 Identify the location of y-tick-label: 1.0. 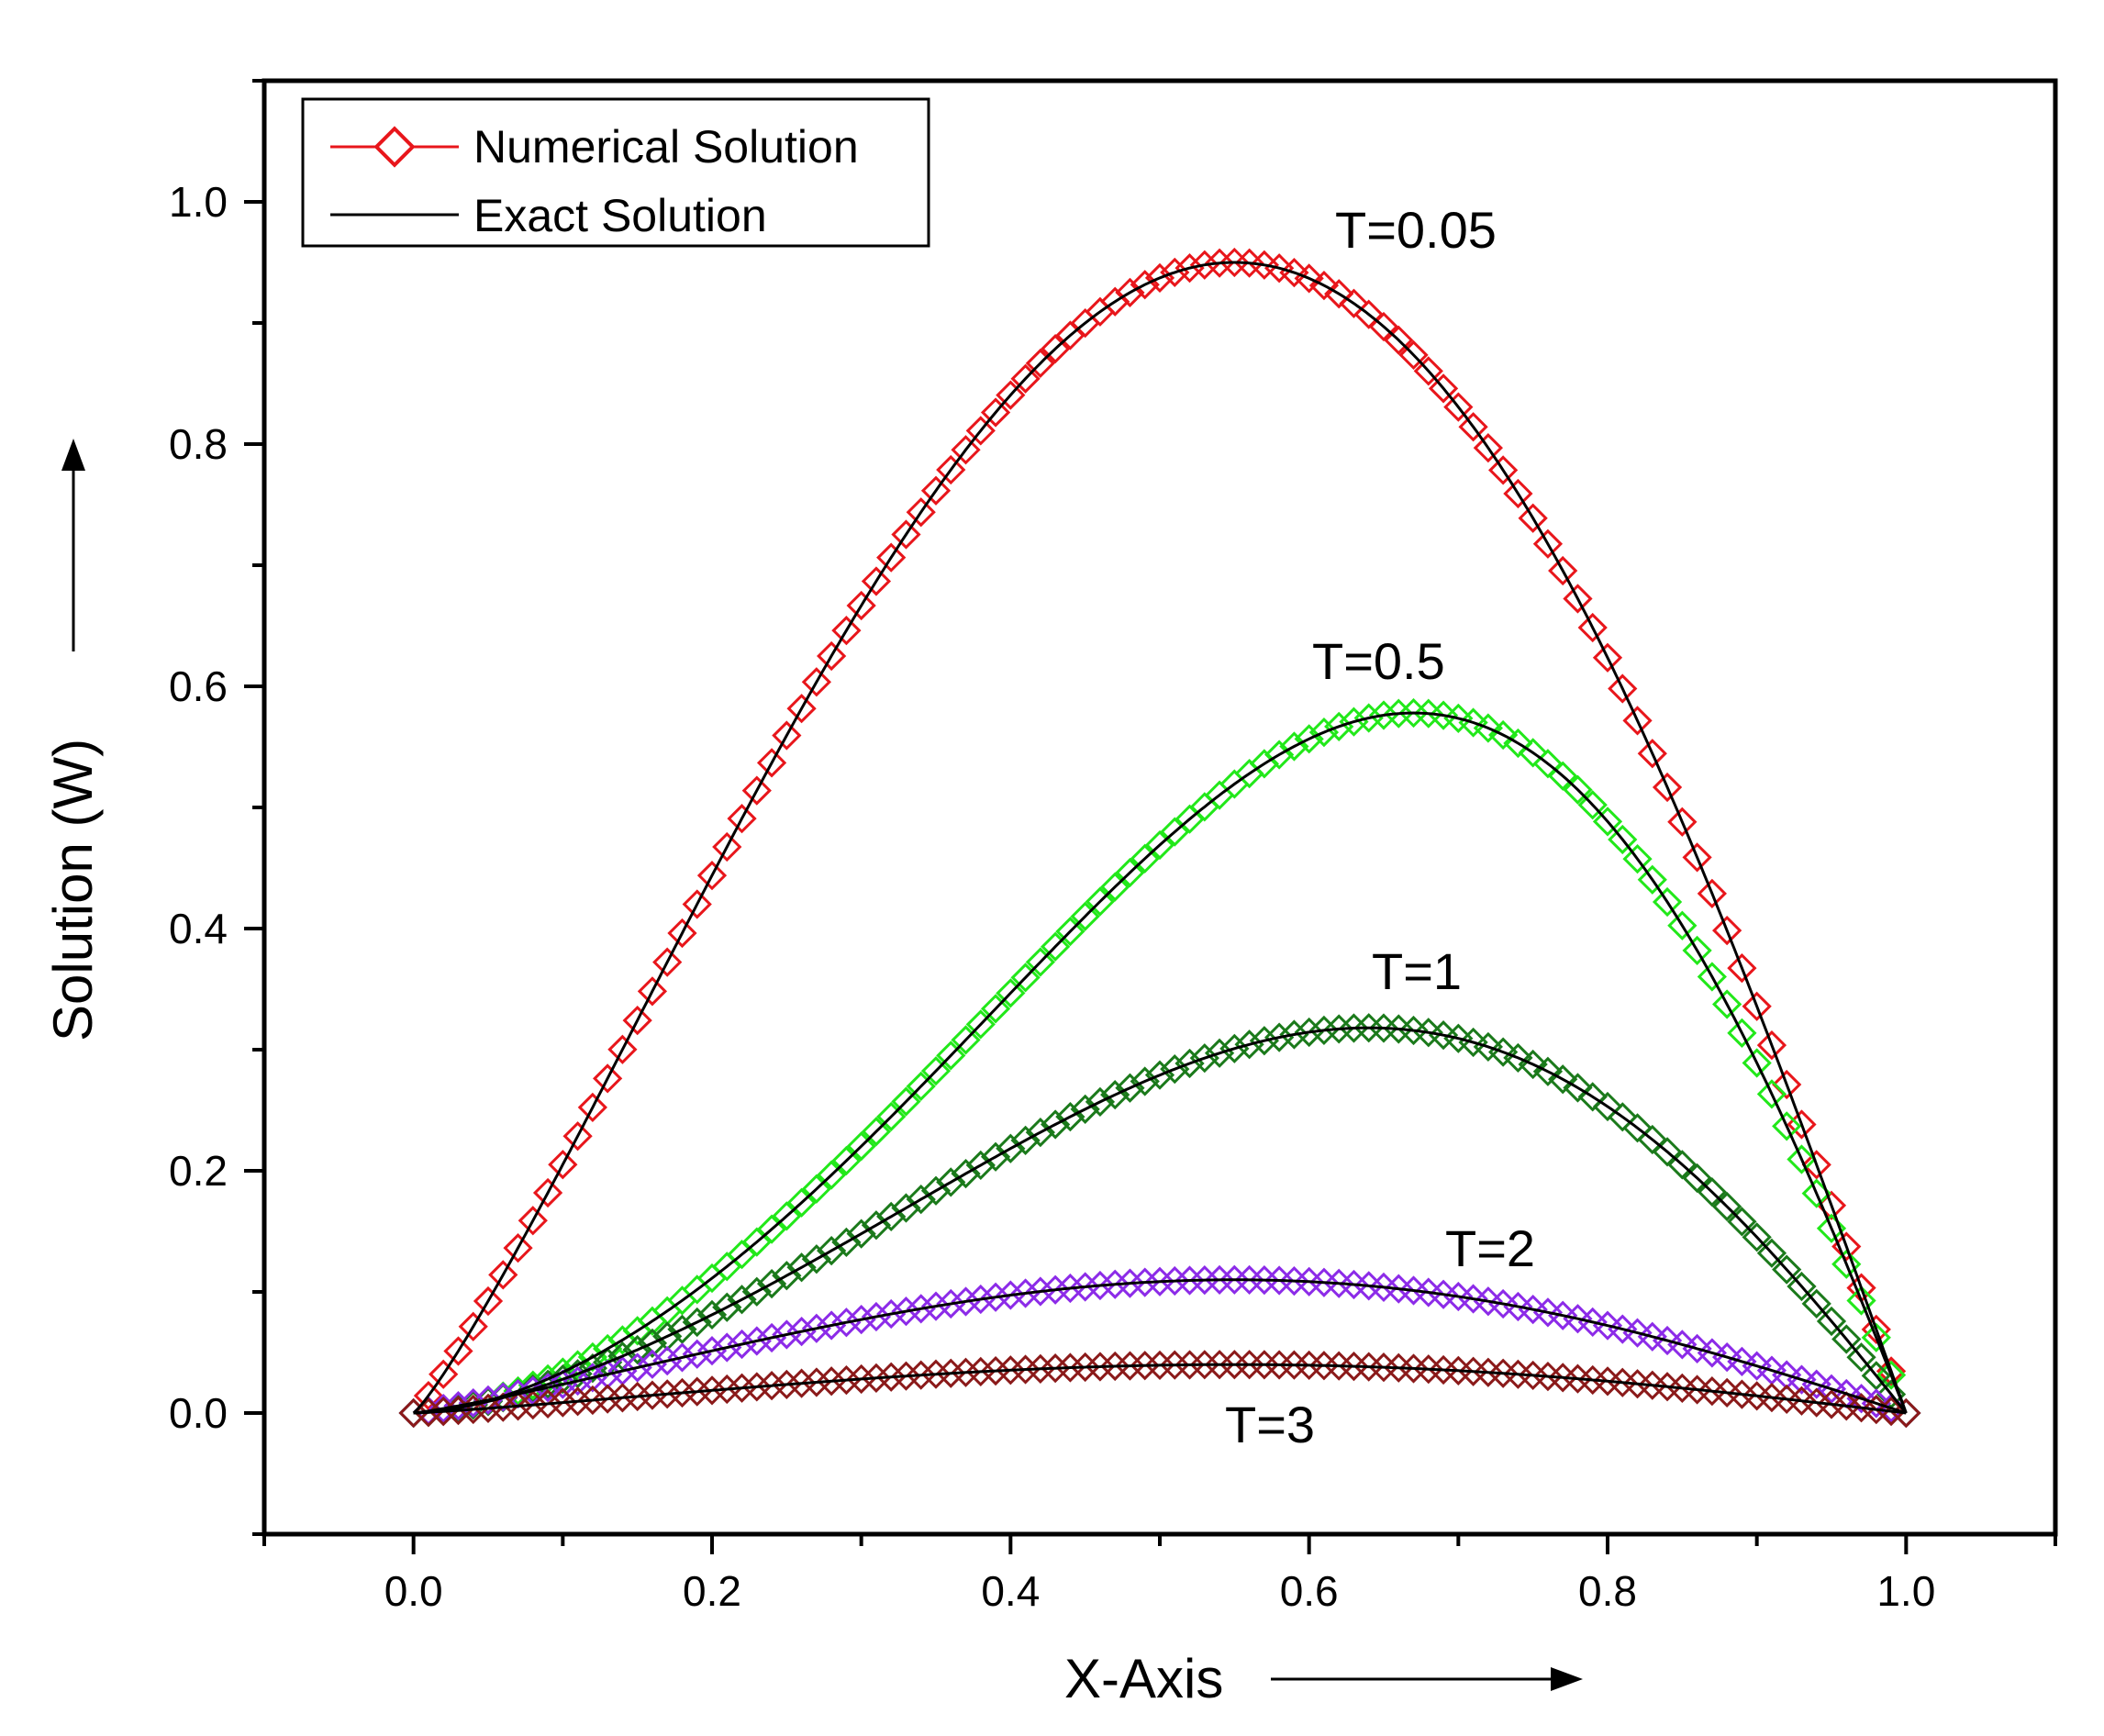
(198, 202).